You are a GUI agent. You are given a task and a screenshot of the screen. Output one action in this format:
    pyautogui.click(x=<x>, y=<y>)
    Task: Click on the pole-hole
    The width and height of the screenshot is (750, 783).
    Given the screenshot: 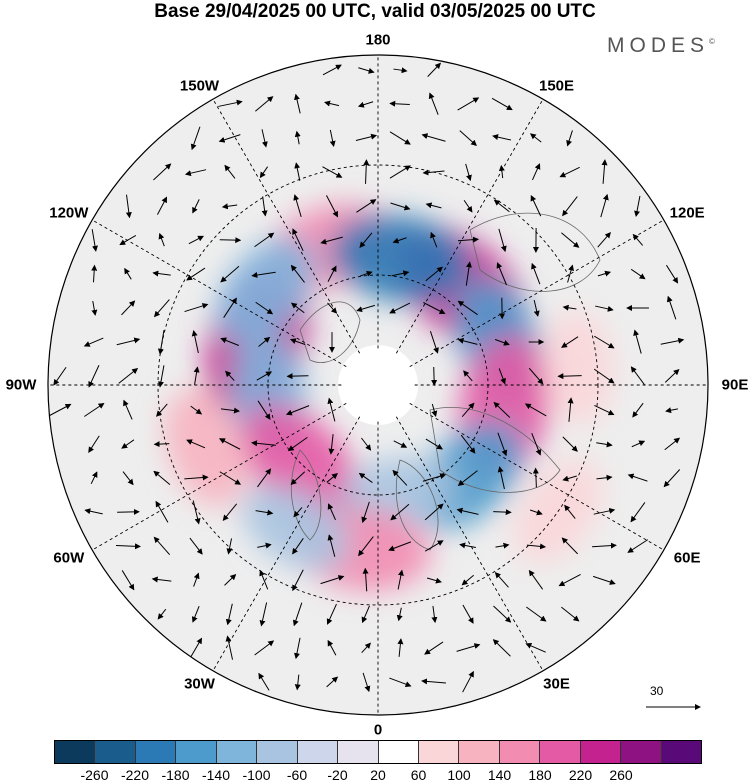 What is the action you would take?
    pyautogui.click(x=378, y=385)
    